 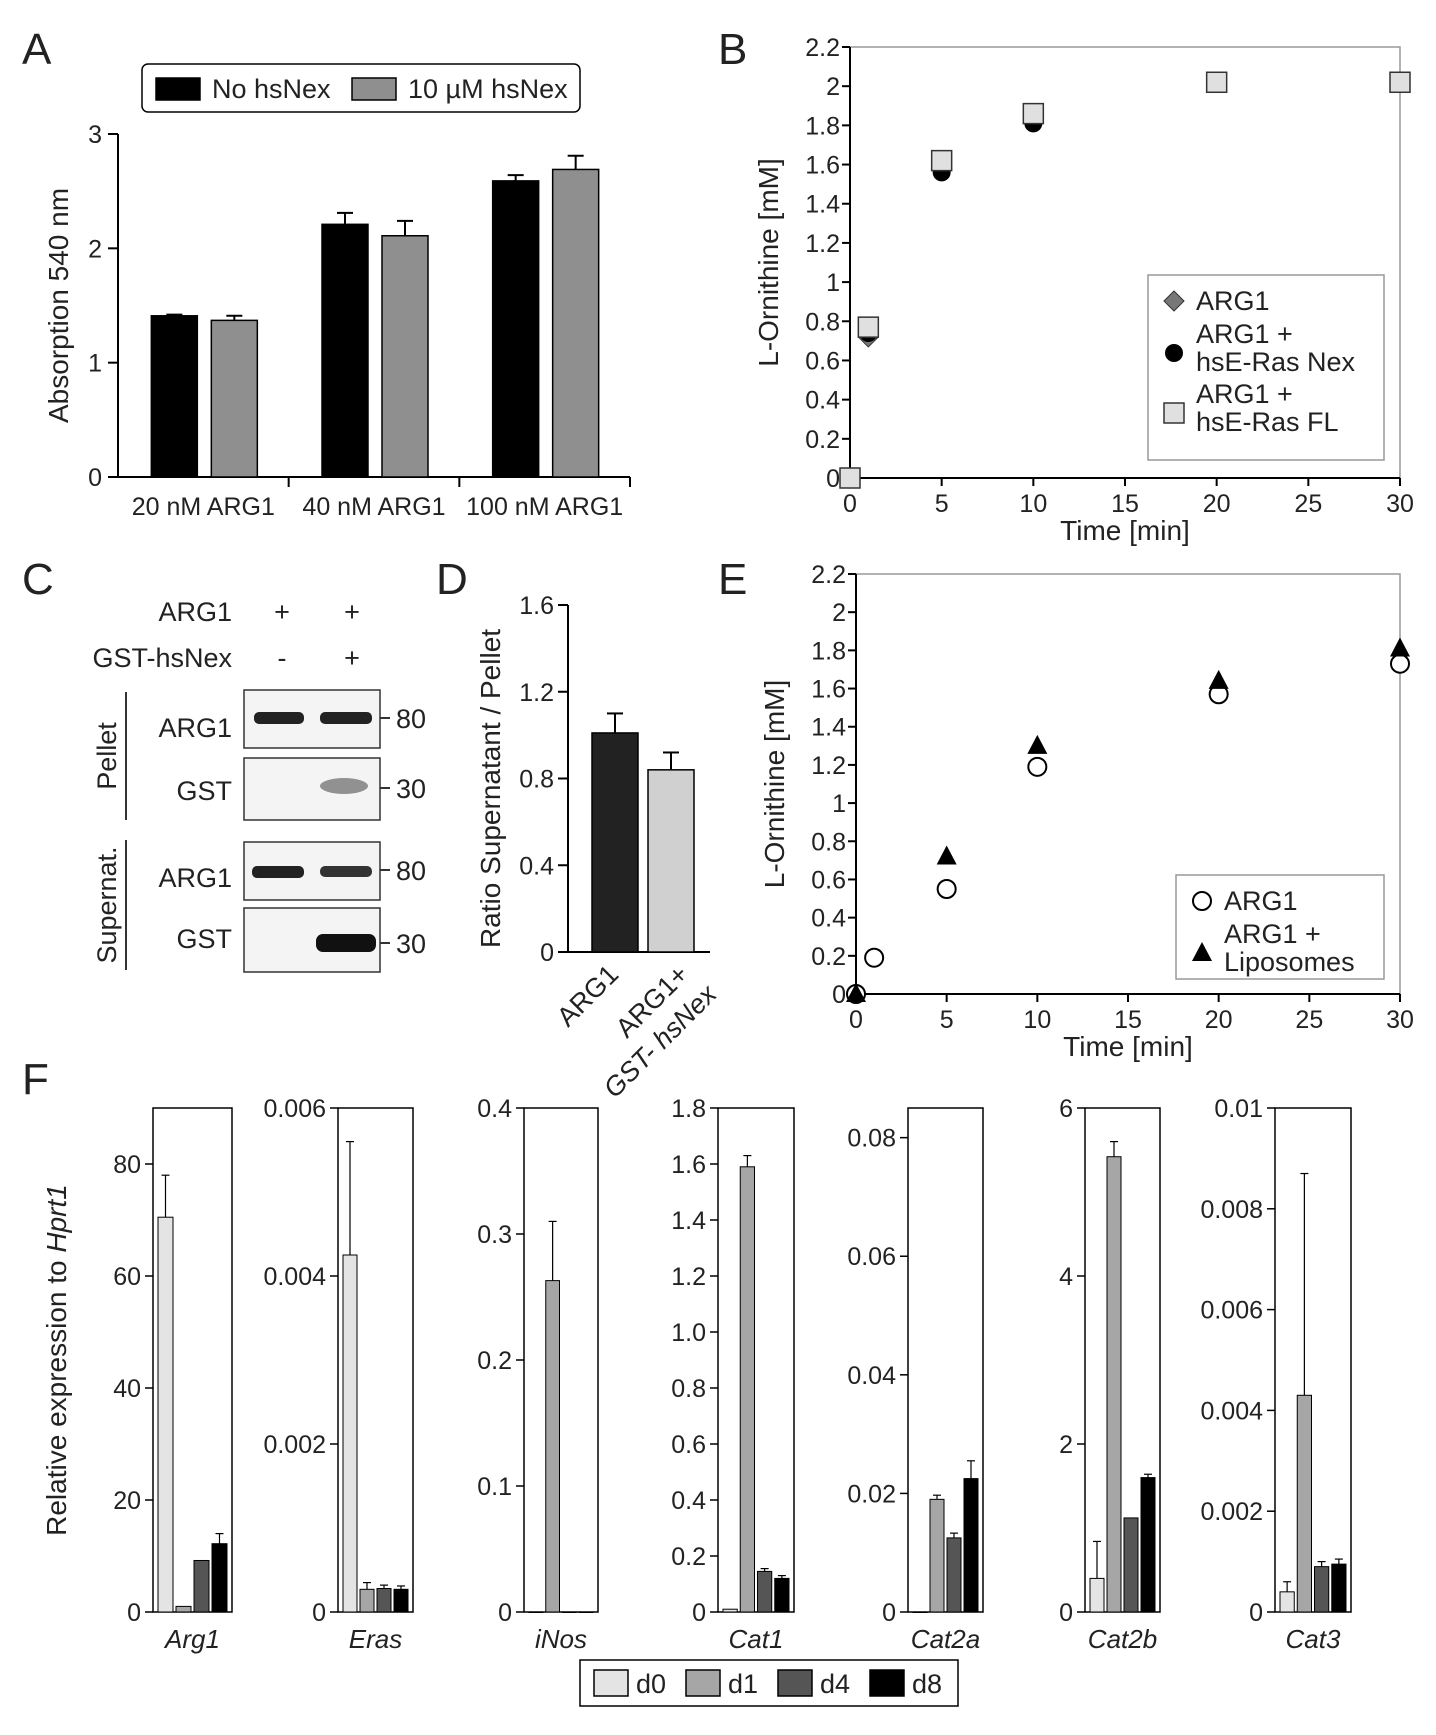 What do you see at coordinates (536, 693) in the screenshot?
I see `d-ytick-label: 1.2` at bounding box center [536, 693].